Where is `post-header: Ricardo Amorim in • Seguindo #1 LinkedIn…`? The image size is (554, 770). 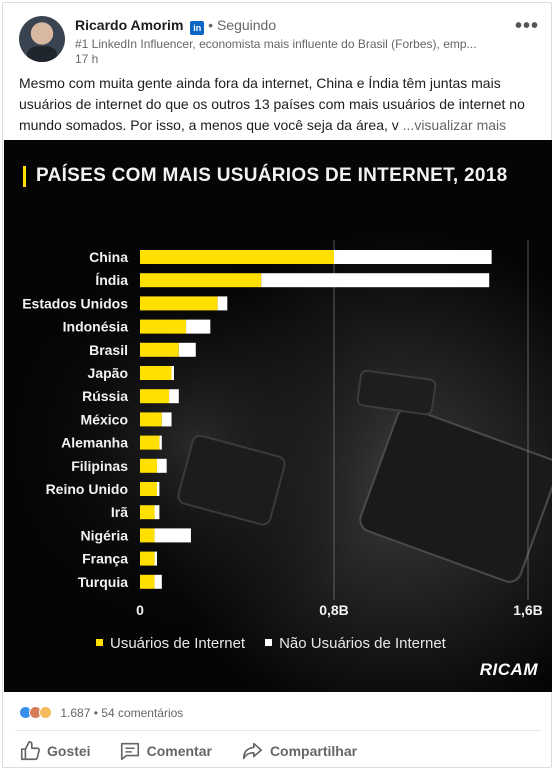
post-header: Ricardo Amorim in • Seguindo #1 LinkedIn… is located at coordinates (279, 41).